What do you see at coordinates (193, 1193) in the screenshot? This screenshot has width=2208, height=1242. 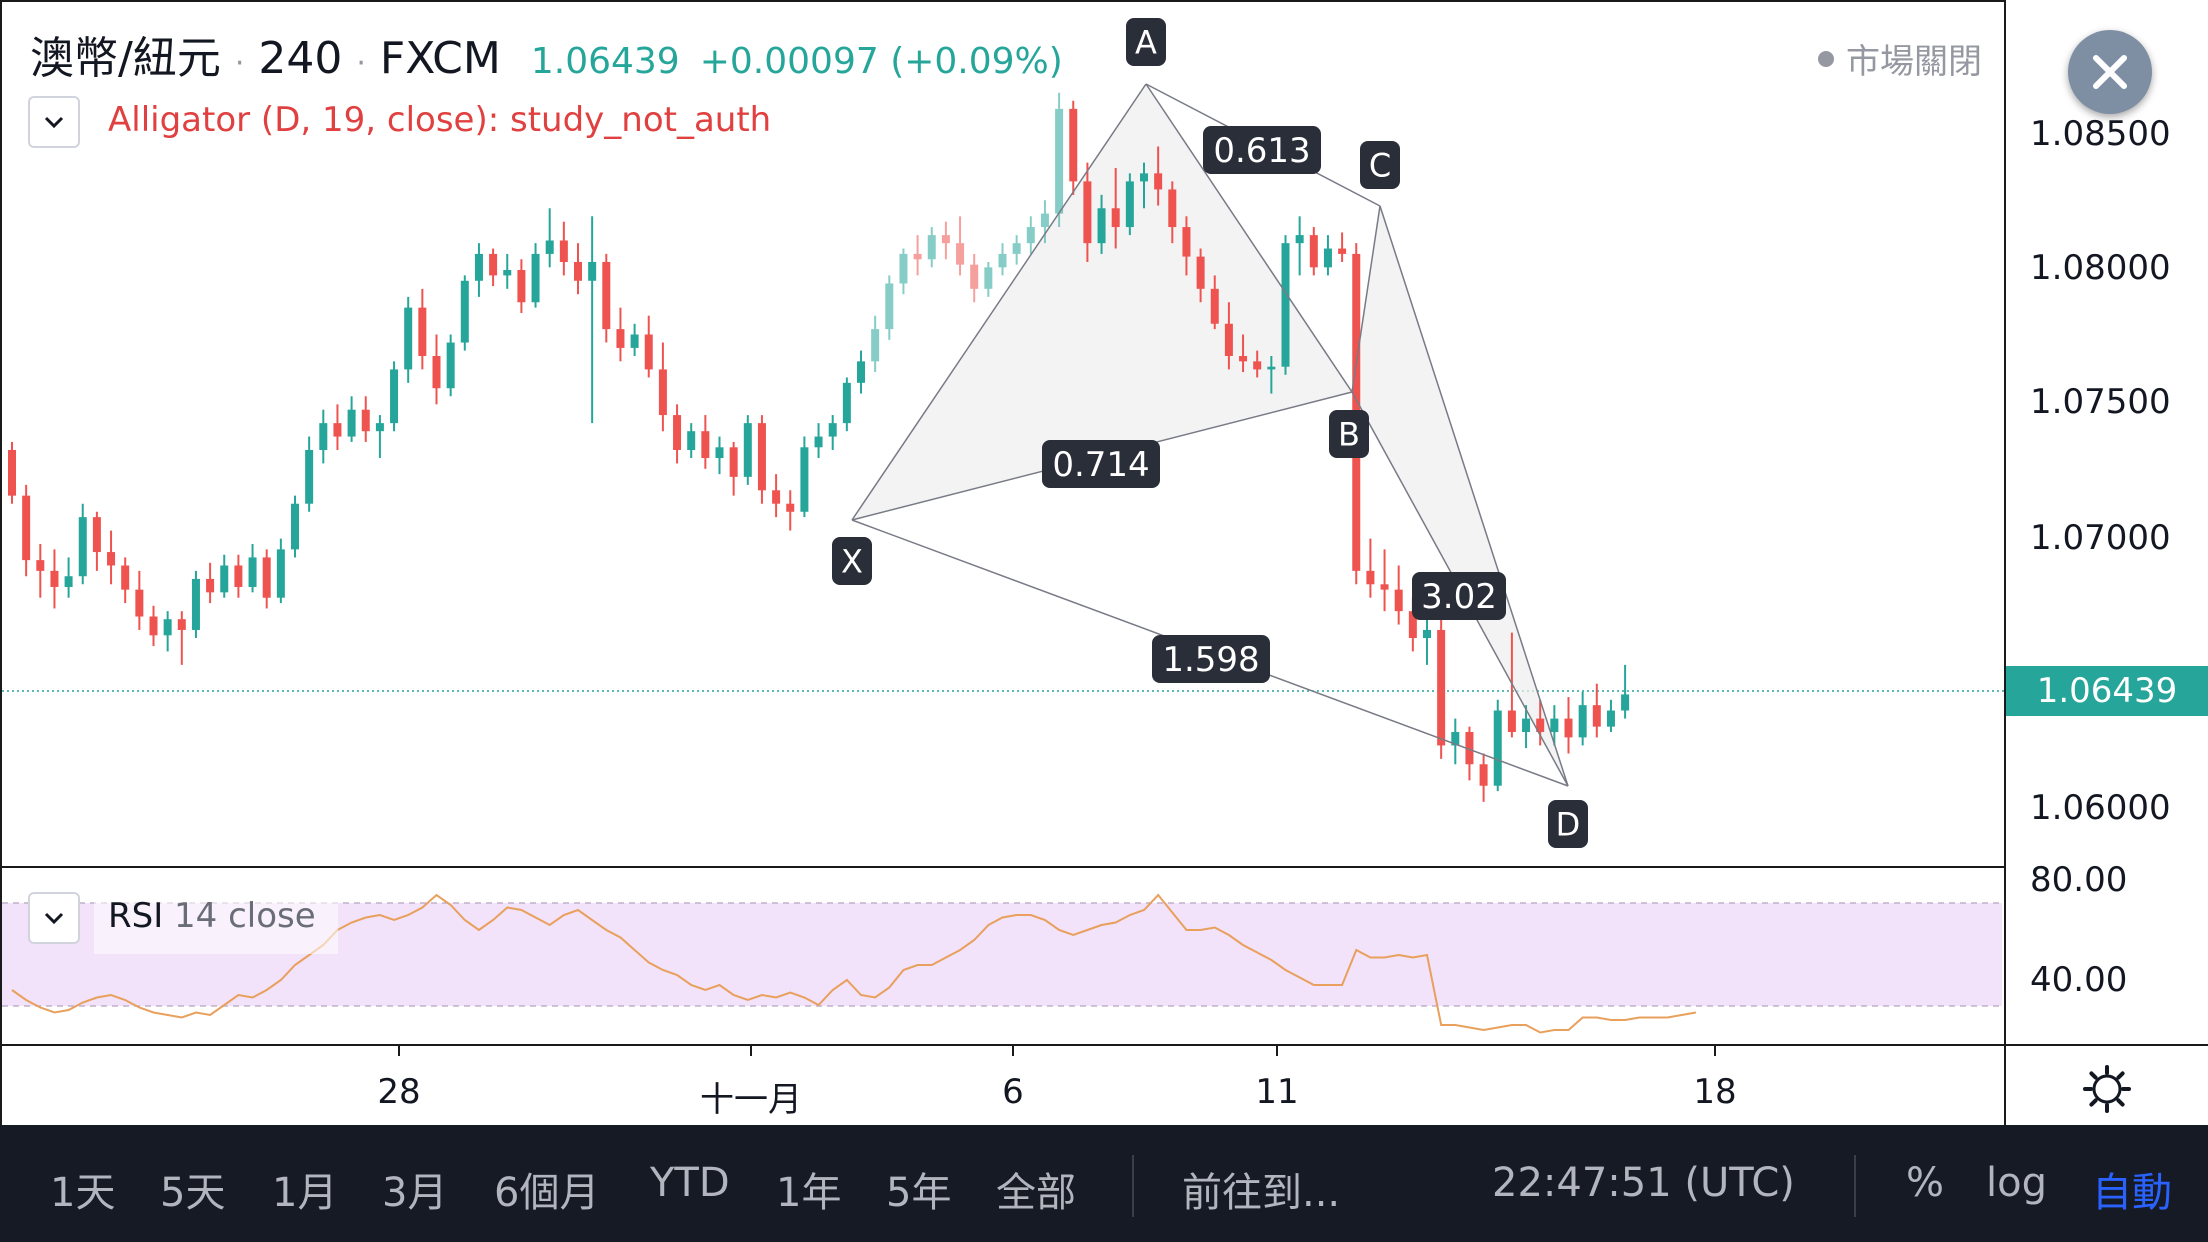 I see `range-5d-button: 5天` at bounding box center [193, 1193].